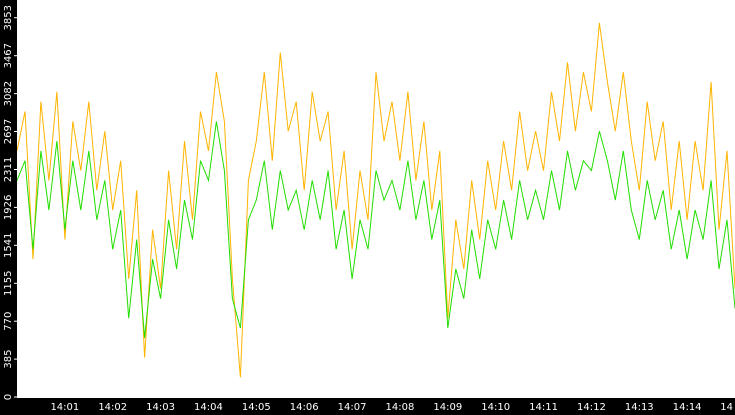  What do you see at coordinates (8, 397) in the screenshot?
I see `y-tick-label: 0` at bounding box center [8, 397].